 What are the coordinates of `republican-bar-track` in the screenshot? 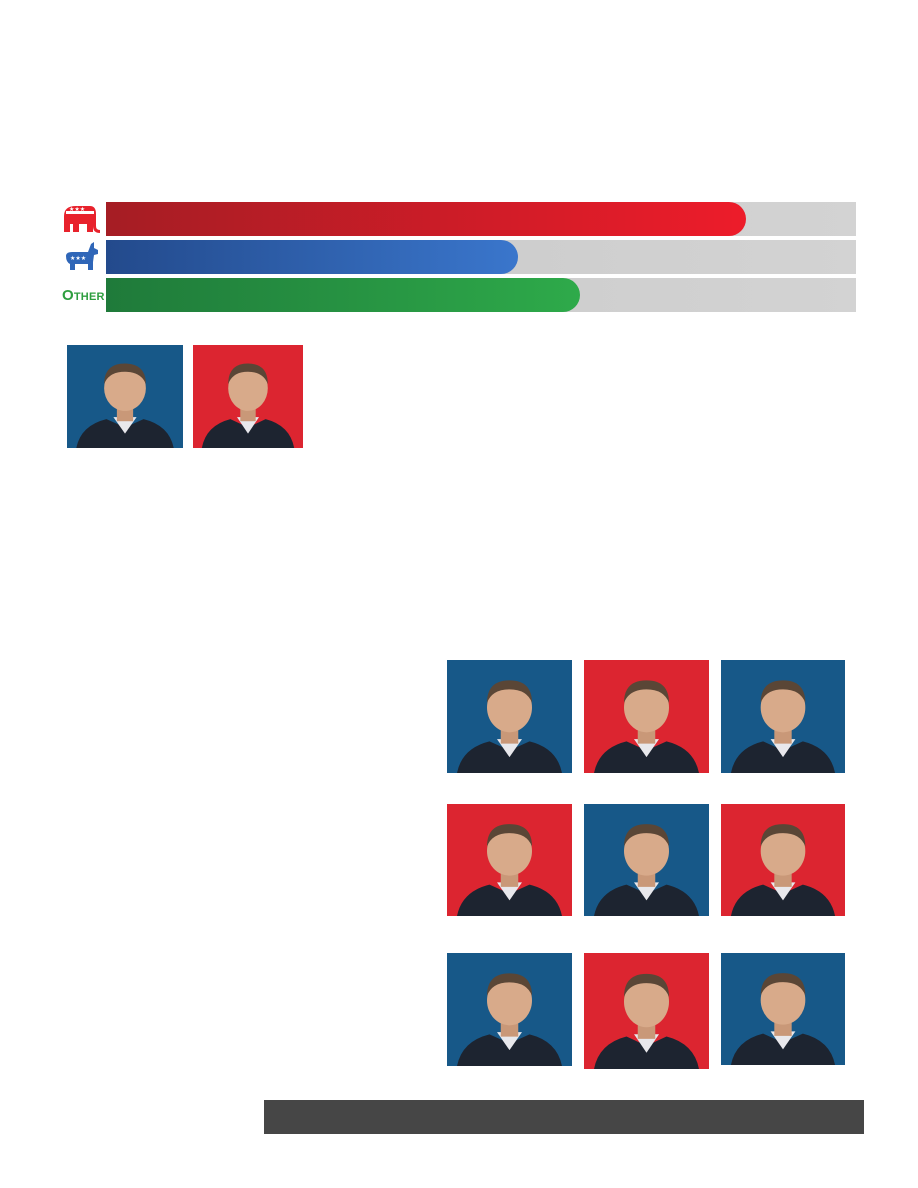 It's located at (481, 219).